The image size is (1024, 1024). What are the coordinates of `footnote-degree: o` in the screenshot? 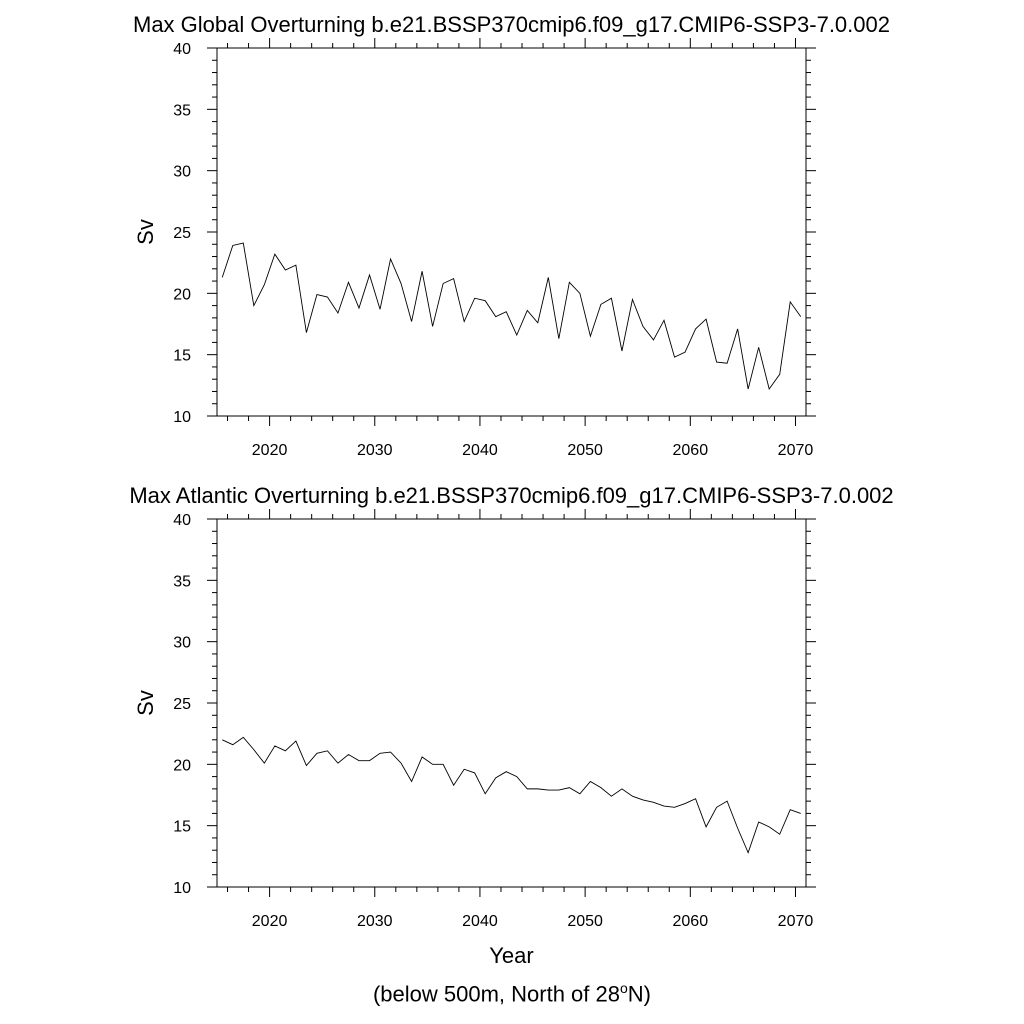 It's located at (624, 988).